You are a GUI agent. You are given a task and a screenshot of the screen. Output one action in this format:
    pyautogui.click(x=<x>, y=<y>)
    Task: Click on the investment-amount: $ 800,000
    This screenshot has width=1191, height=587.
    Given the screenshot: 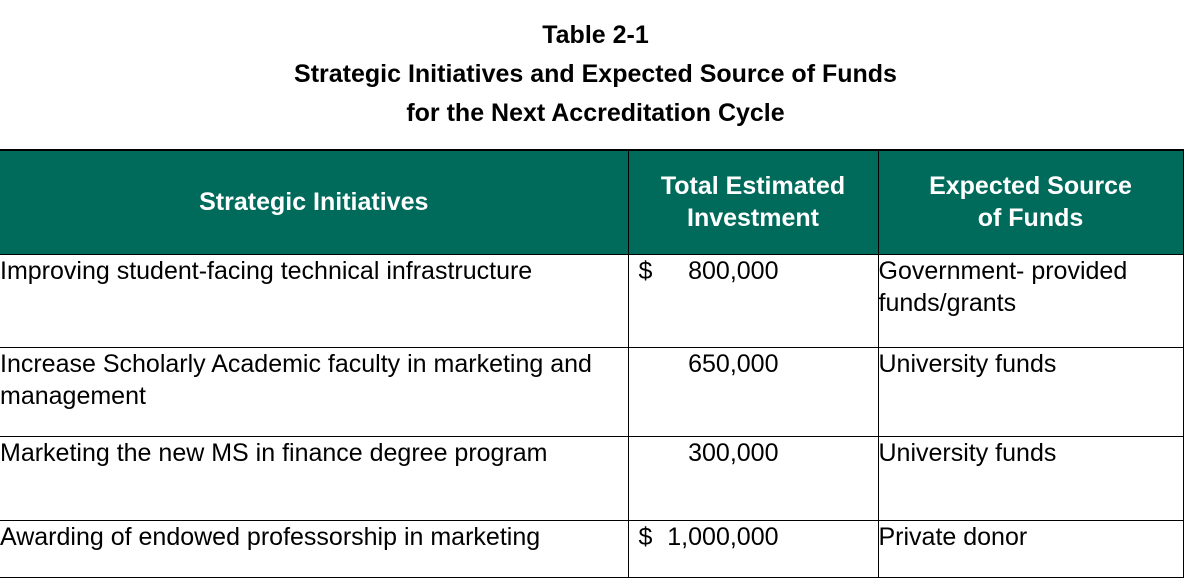 What is the action you would take?
    pyautogui.click(x=709, y=271)
    